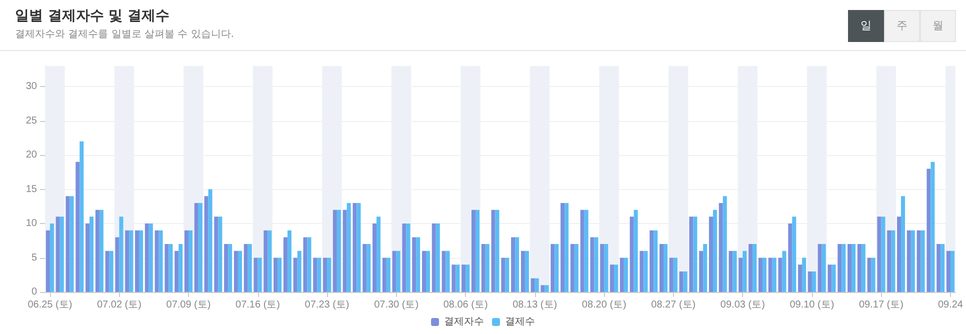 This screenshot has width=966, height=334. Describe the element at coordinates (32, 120) in the screenshot. I see `y-tick-label: 25` at that location.